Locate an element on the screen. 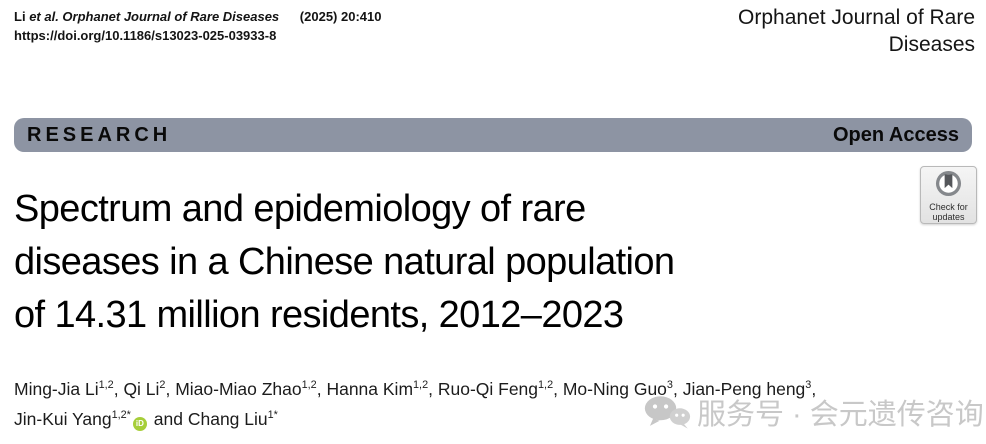  orcid-icon: iD is located at coordinates (139, 424).